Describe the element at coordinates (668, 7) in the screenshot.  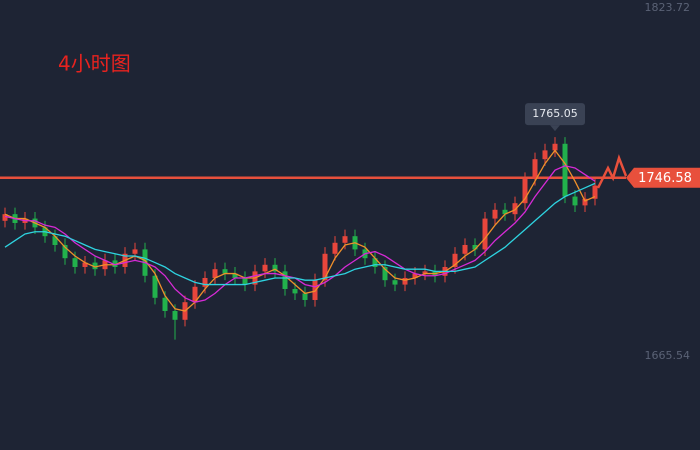
I see `y-tick-label: 1823.72` at that location.